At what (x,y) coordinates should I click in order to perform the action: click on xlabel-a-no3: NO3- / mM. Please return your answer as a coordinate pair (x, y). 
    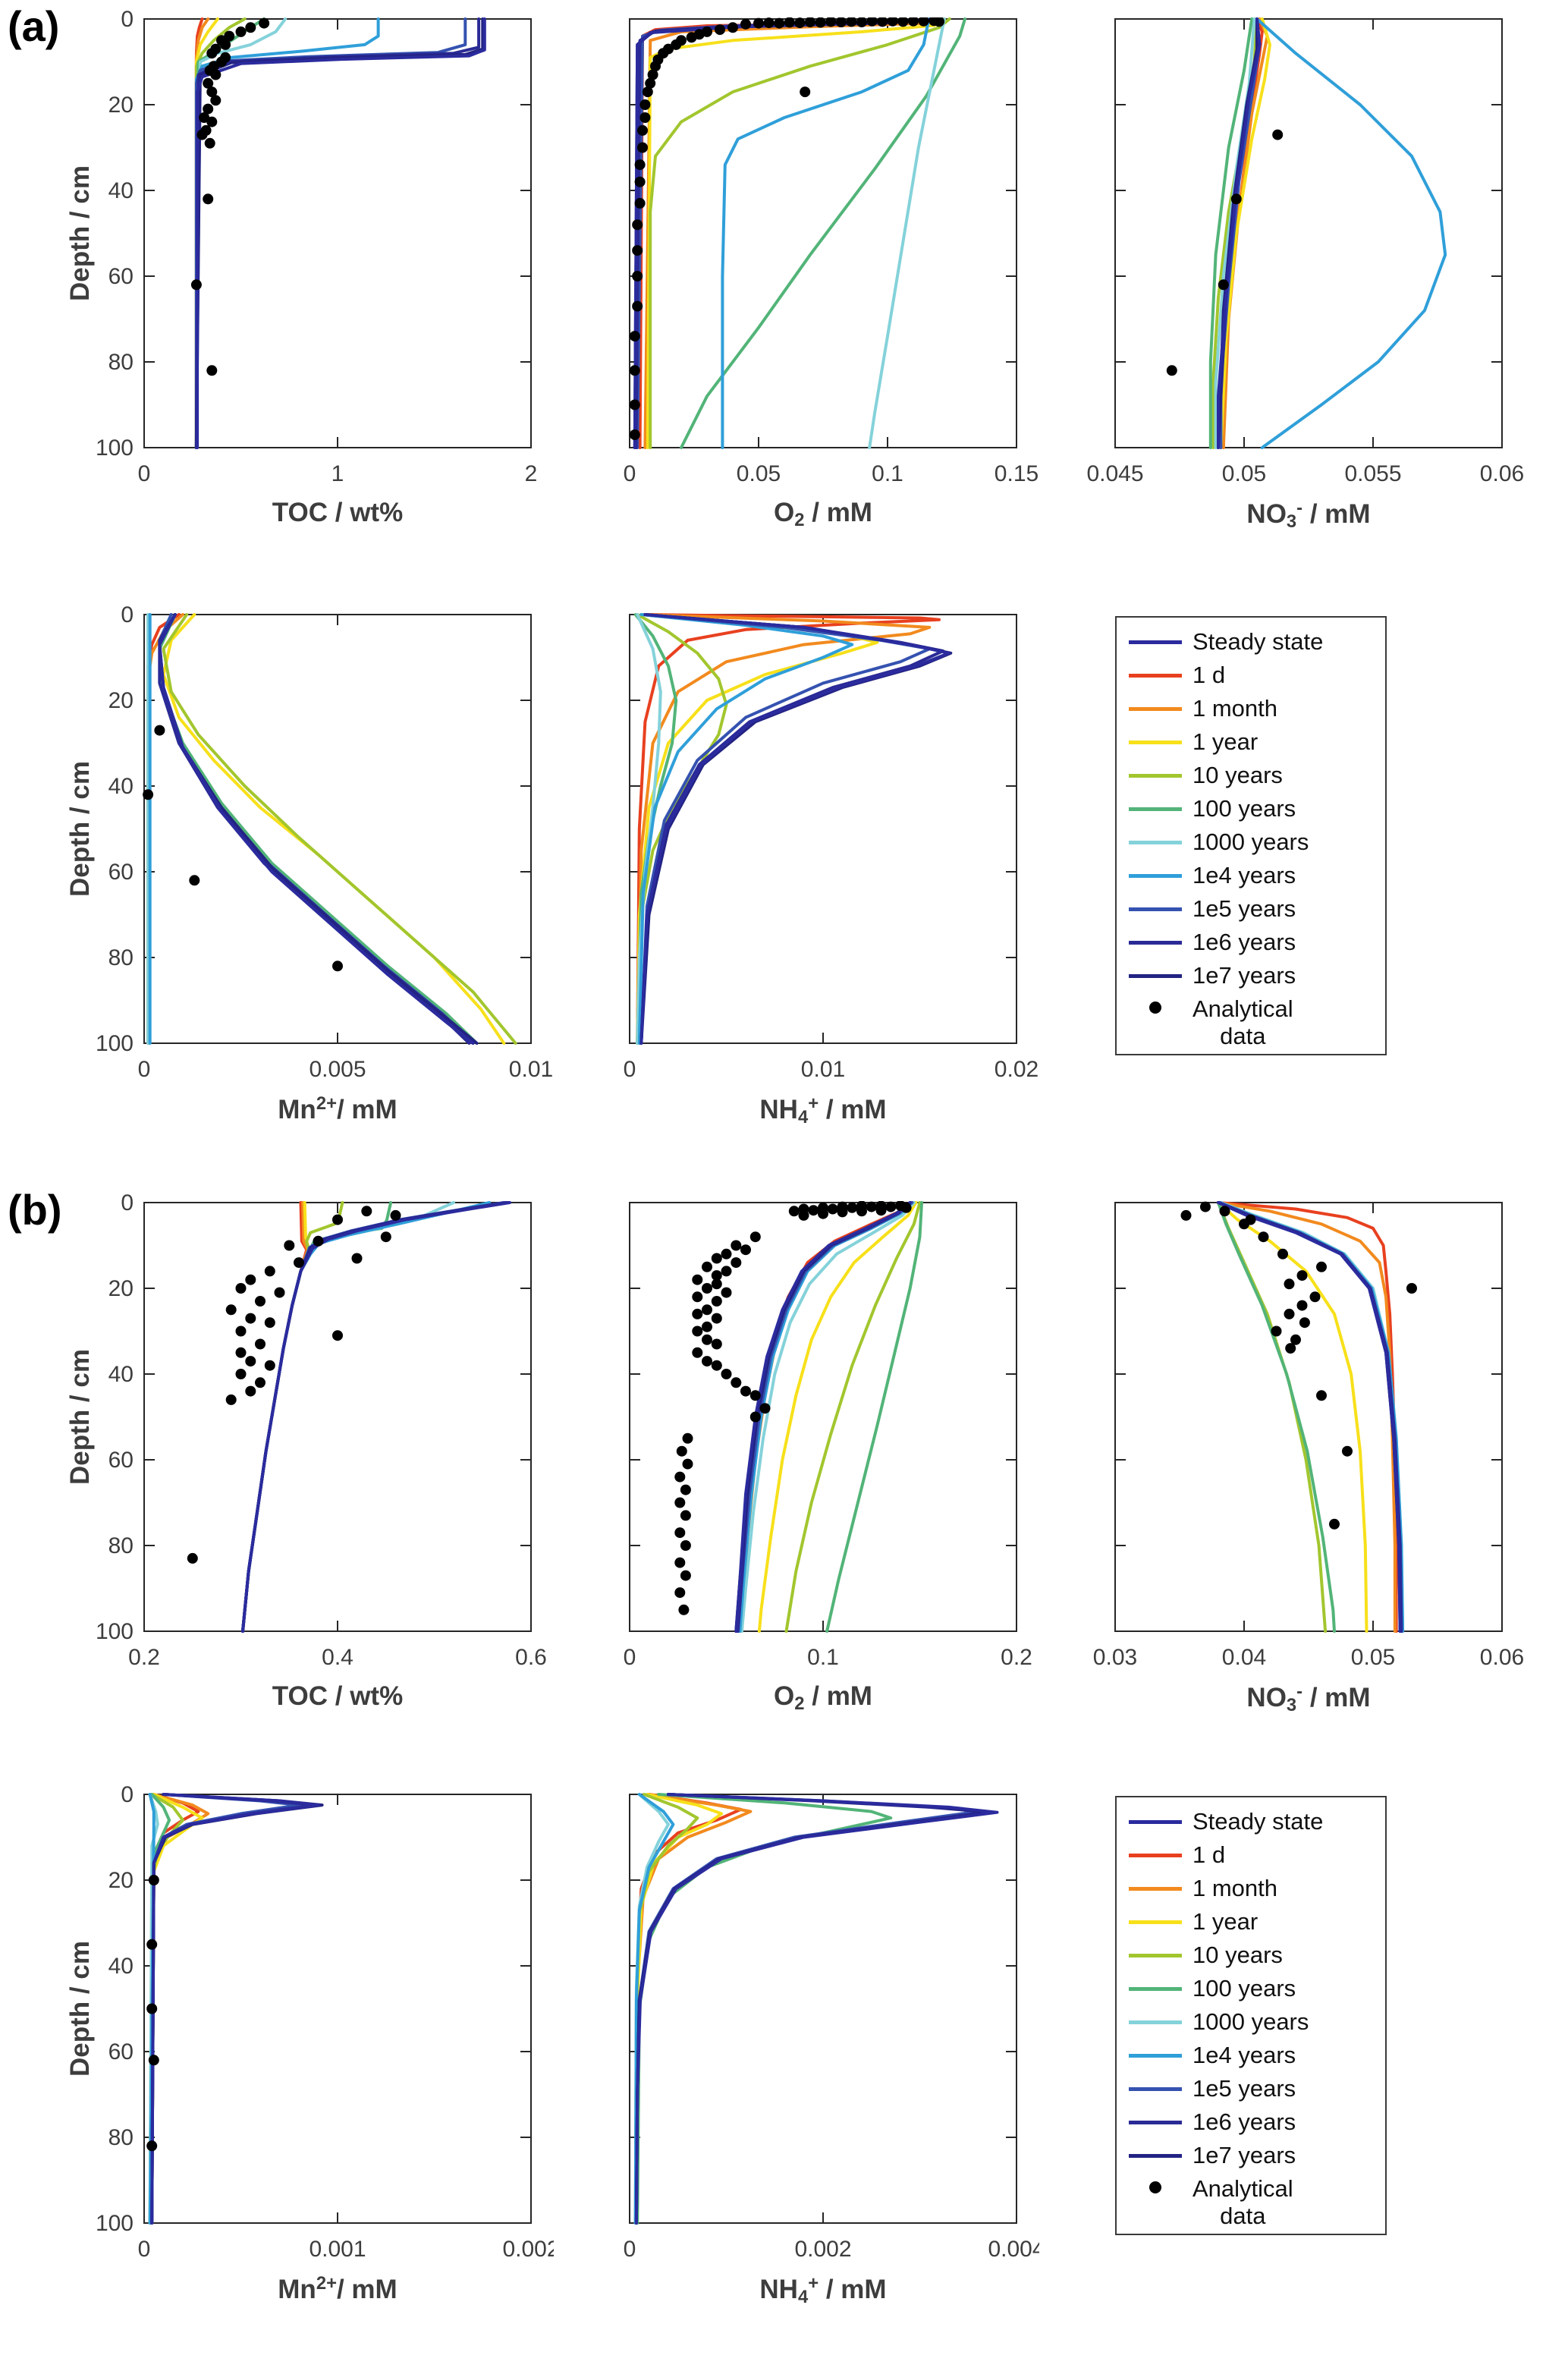
    Looking at the image, I should click on (1308, 515).